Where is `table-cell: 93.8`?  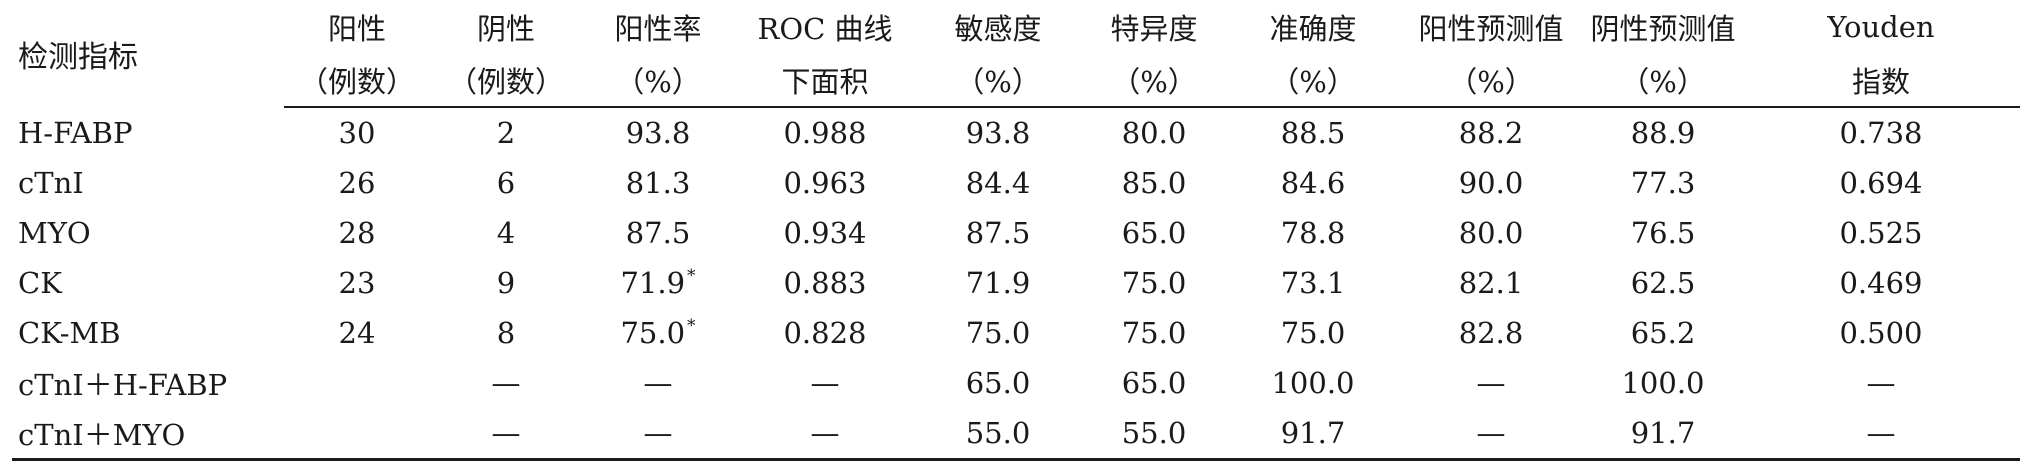 table-cell: 93.8 is located at coordinates (658, 132).